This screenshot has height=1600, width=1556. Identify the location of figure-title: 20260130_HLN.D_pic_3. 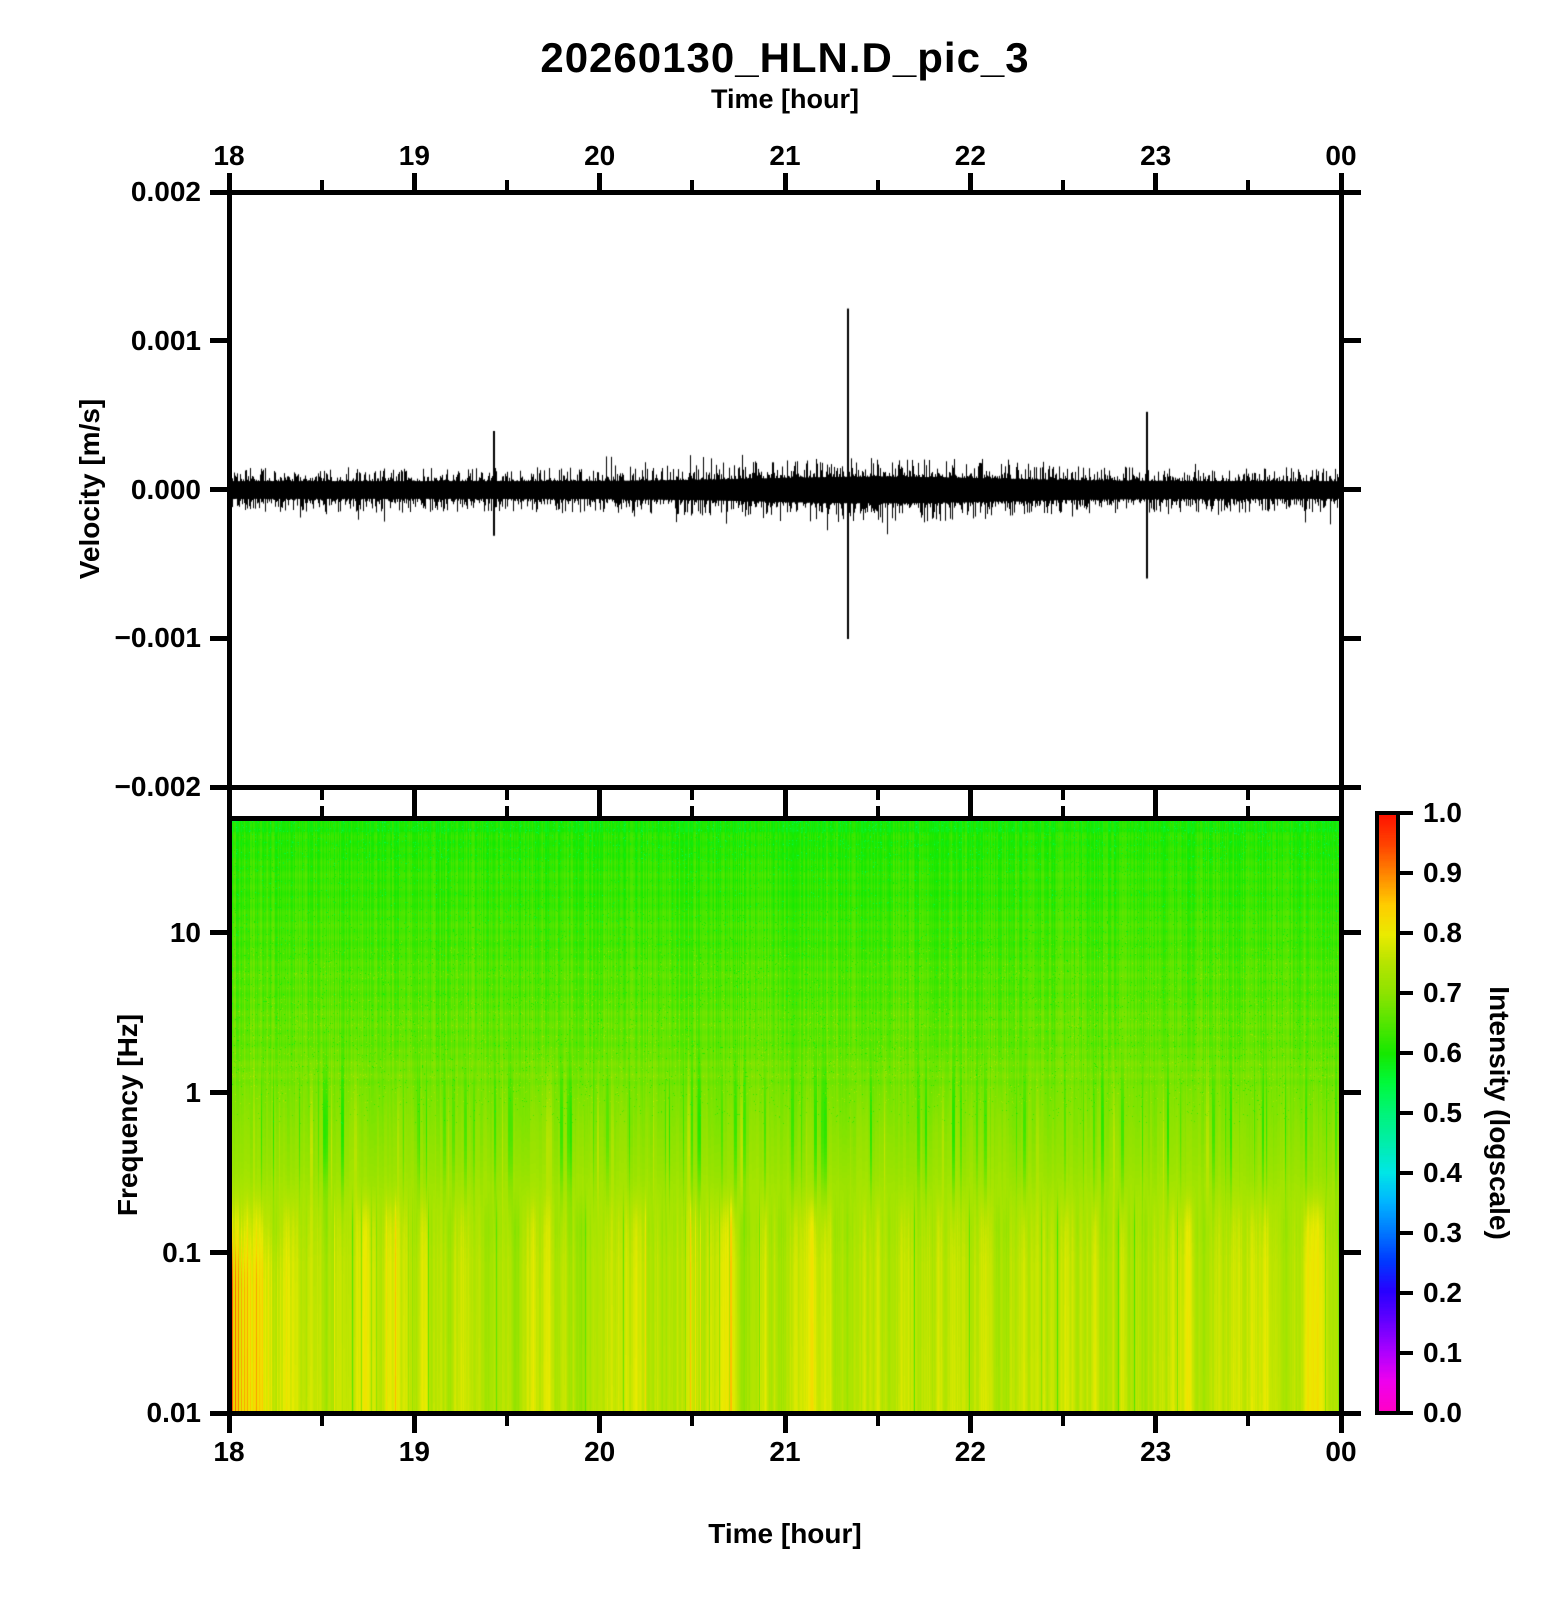
(785, 57).